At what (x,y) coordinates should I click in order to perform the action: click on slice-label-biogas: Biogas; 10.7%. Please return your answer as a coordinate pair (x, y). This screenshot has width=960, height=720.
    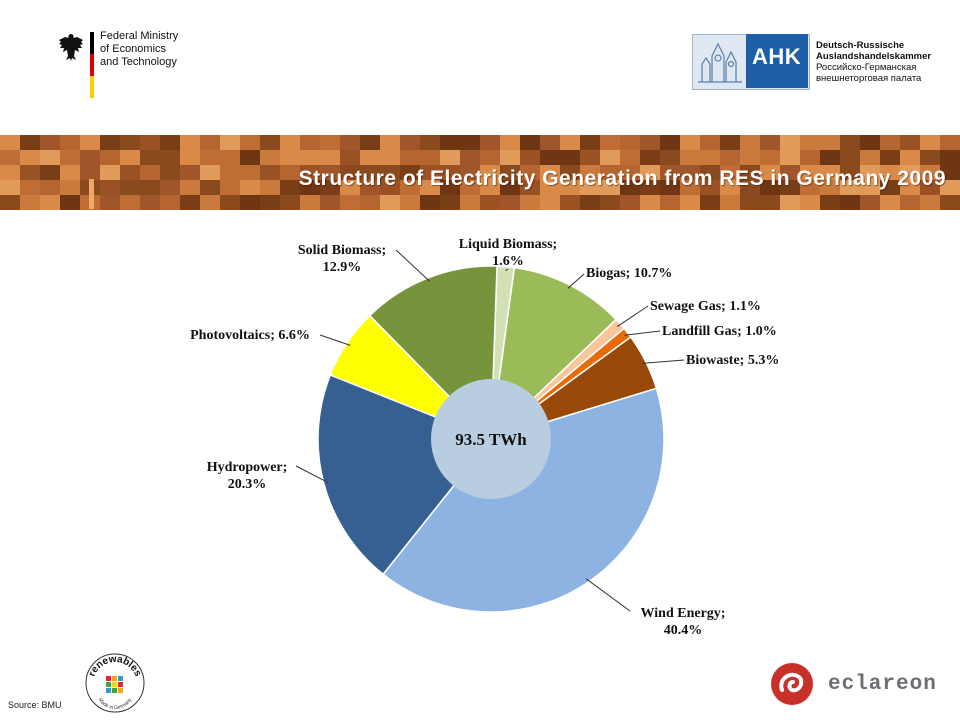
    Looking at the image, I should click on (629, 273).